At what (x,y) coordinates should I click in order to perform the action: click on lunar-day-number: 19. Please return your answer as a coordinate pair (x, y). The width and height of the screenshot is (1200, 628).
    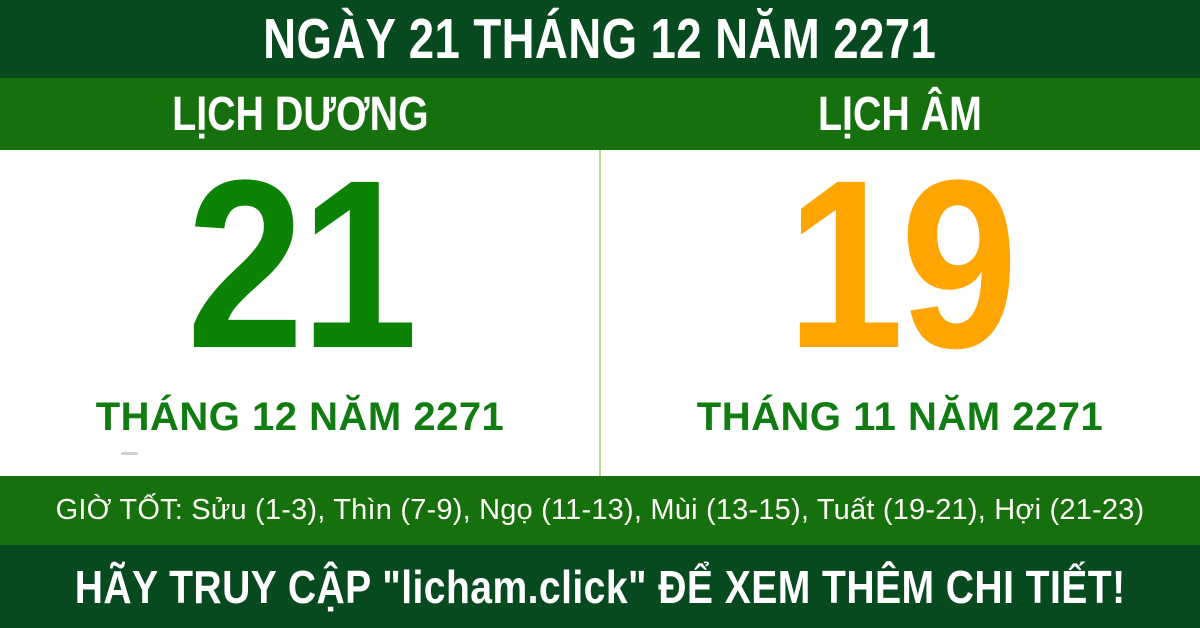
    Looking at the image, I should click on (901, 264).